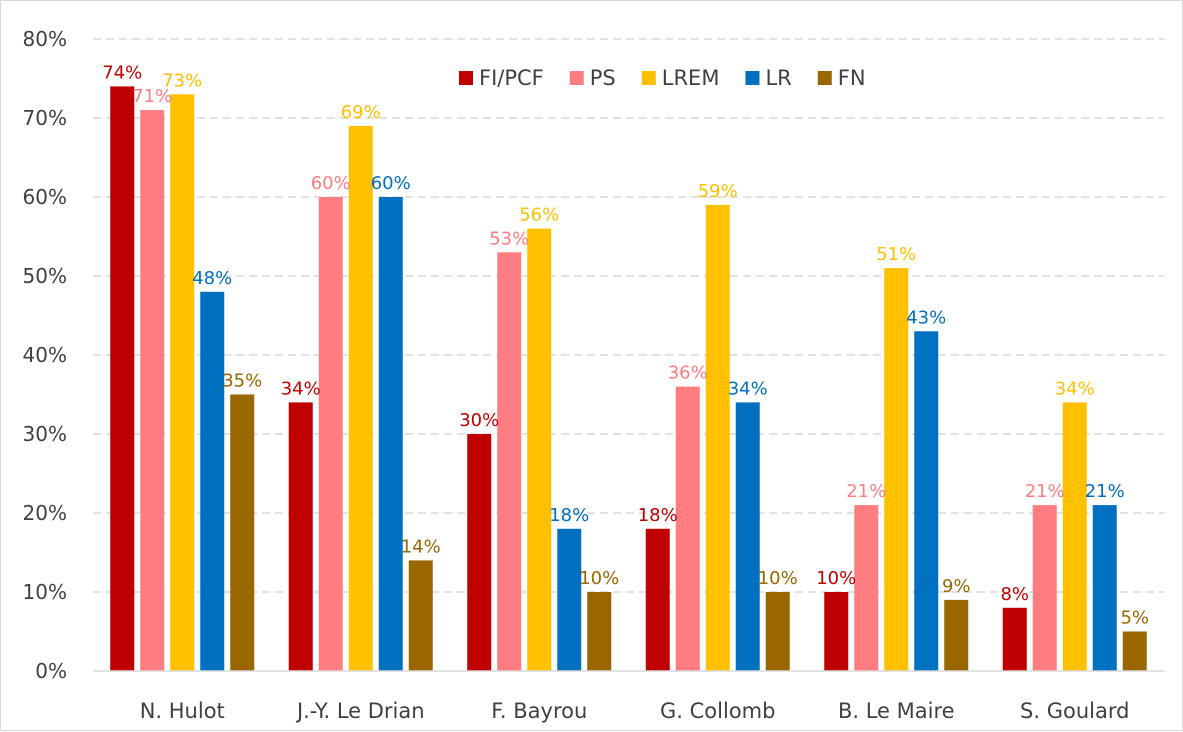  Describe the element at coordinates (718, 191) in the screenshot. I see `data-label: 59%` at that location.